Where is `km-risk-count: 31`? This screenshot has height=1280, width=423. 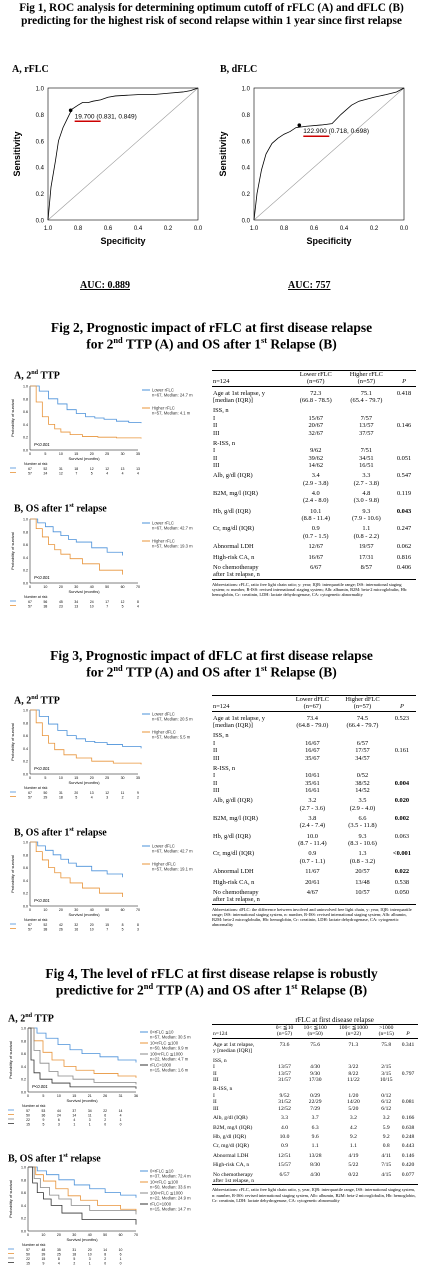 km-risk-count: 31 is located at coordinates (61, 469).